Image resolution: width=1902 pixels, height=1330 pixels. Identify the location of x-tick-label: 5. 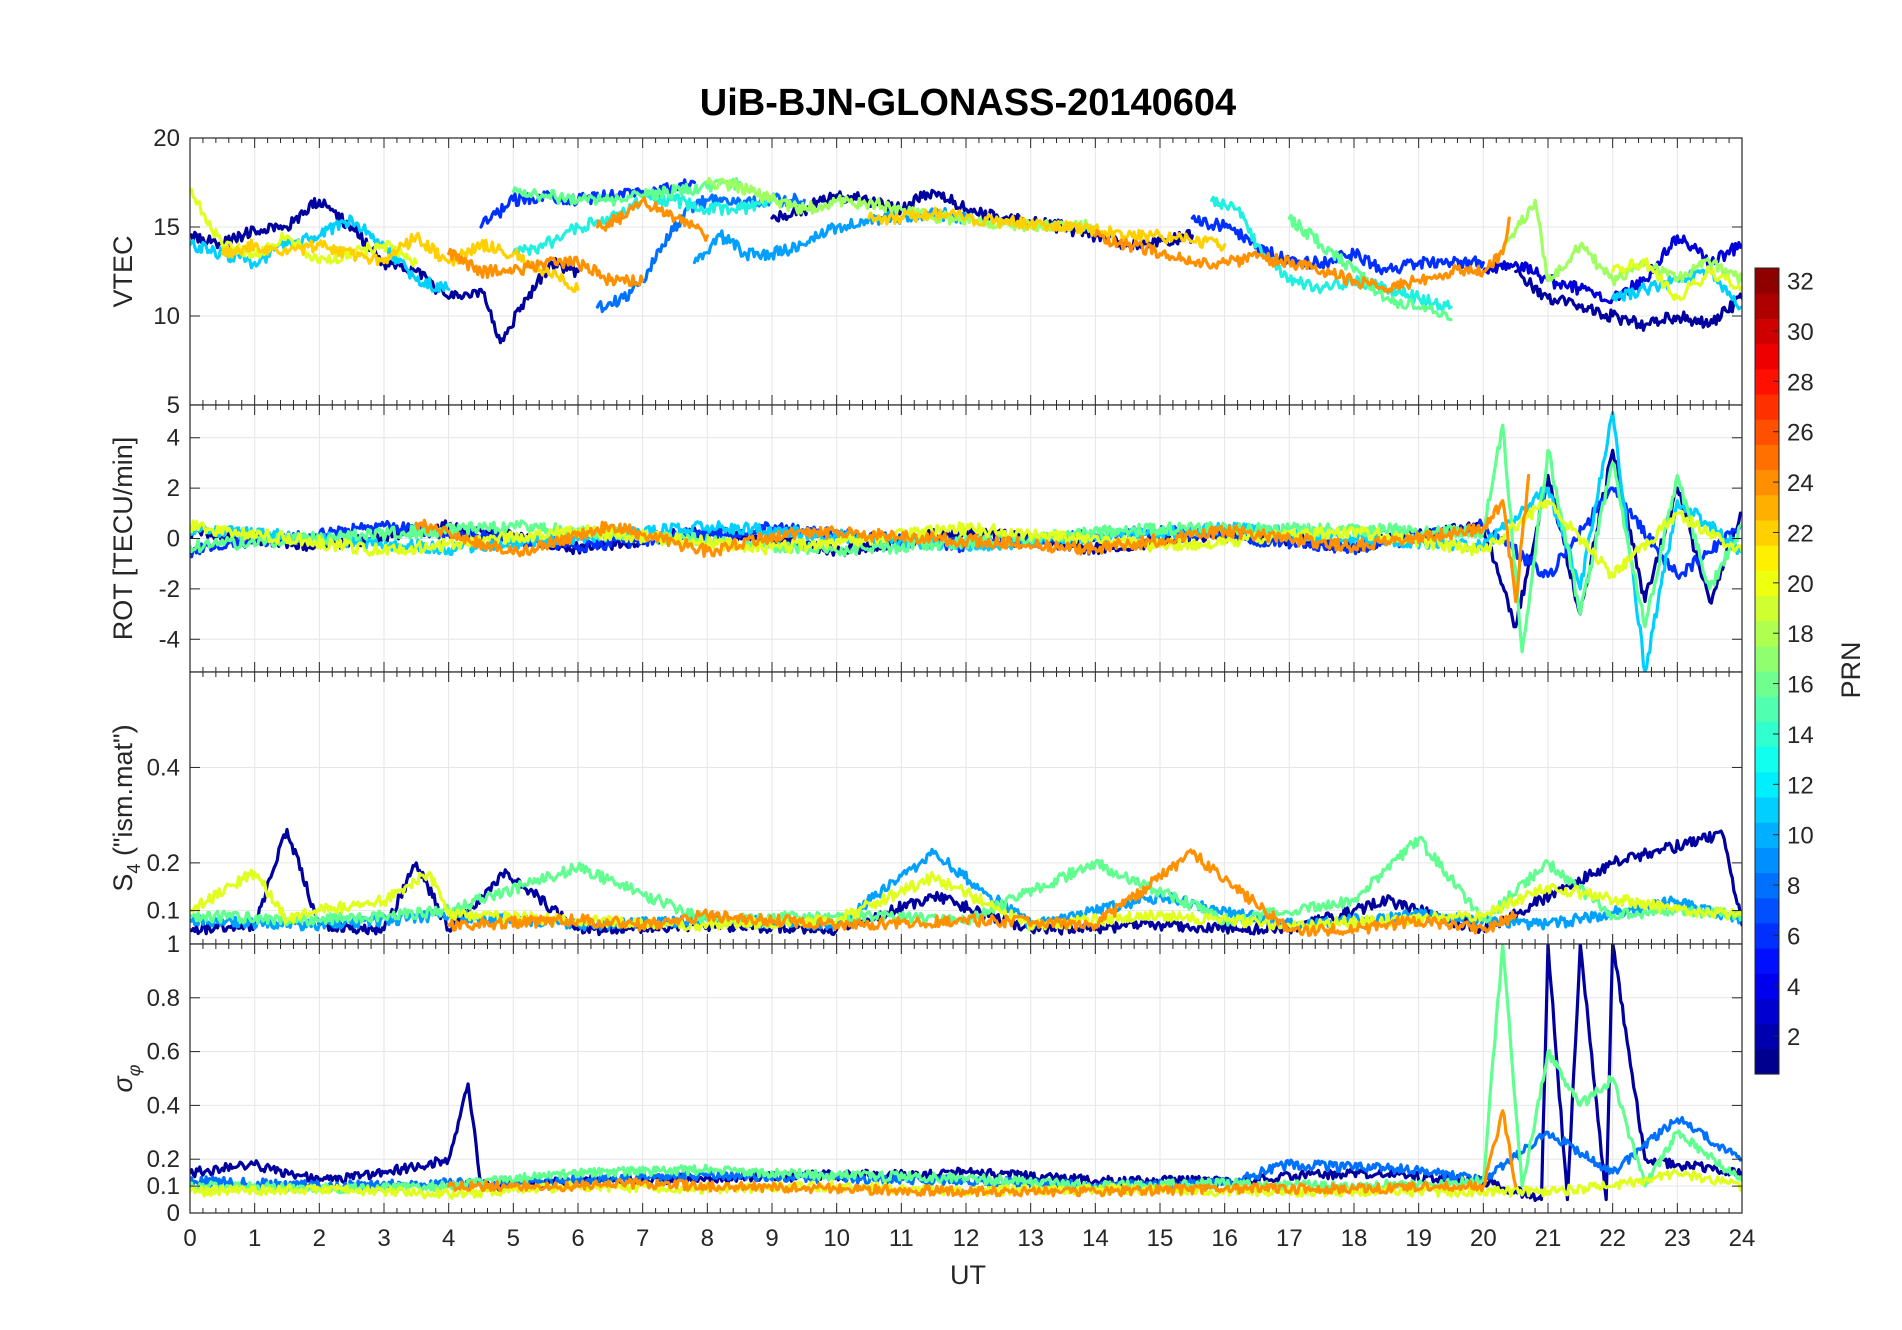
(513, 1238).